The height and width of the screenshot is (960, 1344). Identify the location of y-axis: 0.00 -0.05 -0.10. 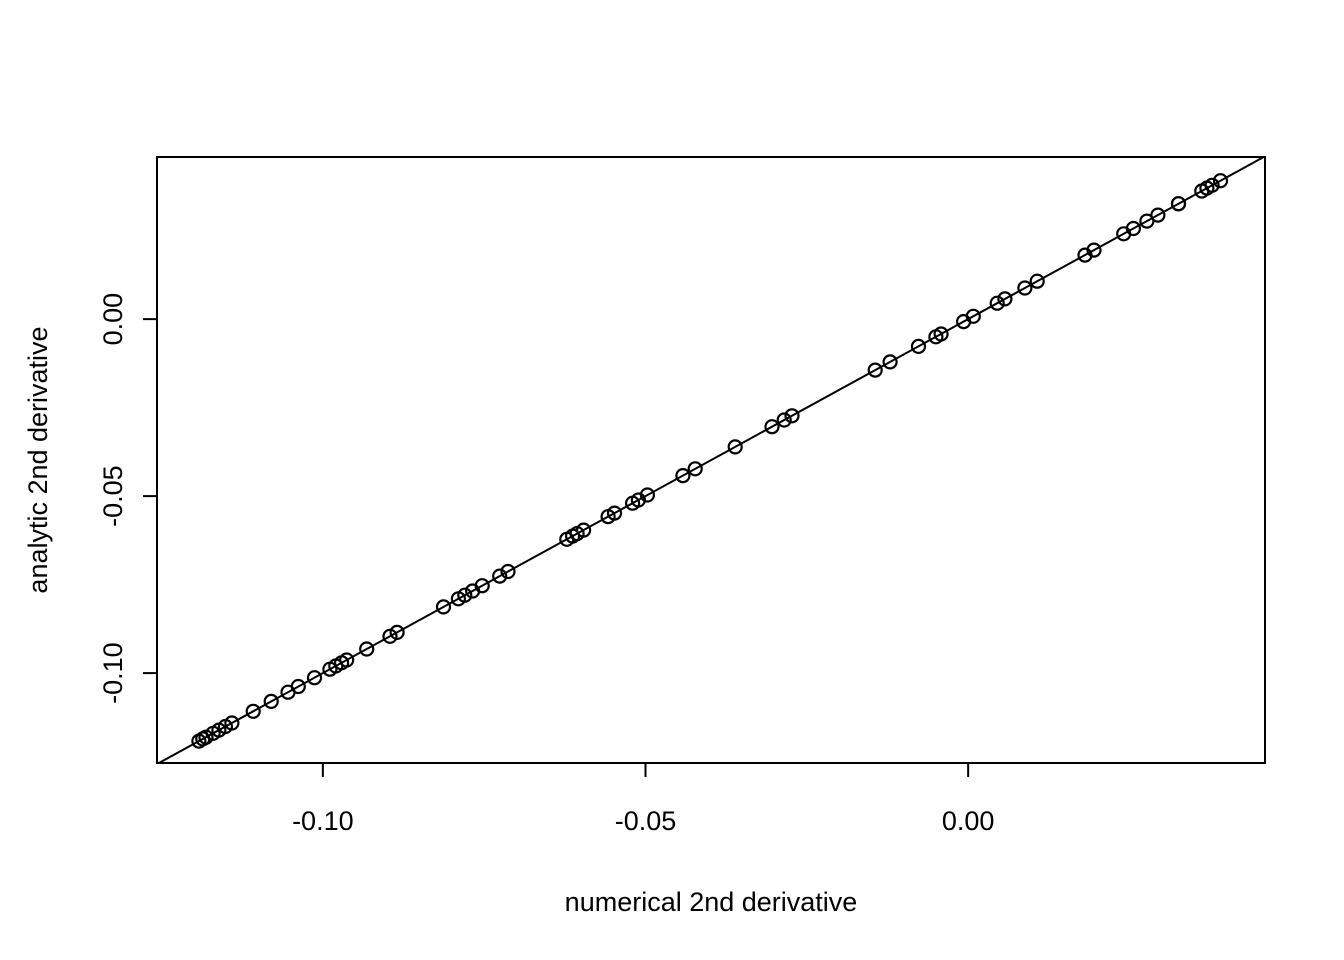
(127, 498).